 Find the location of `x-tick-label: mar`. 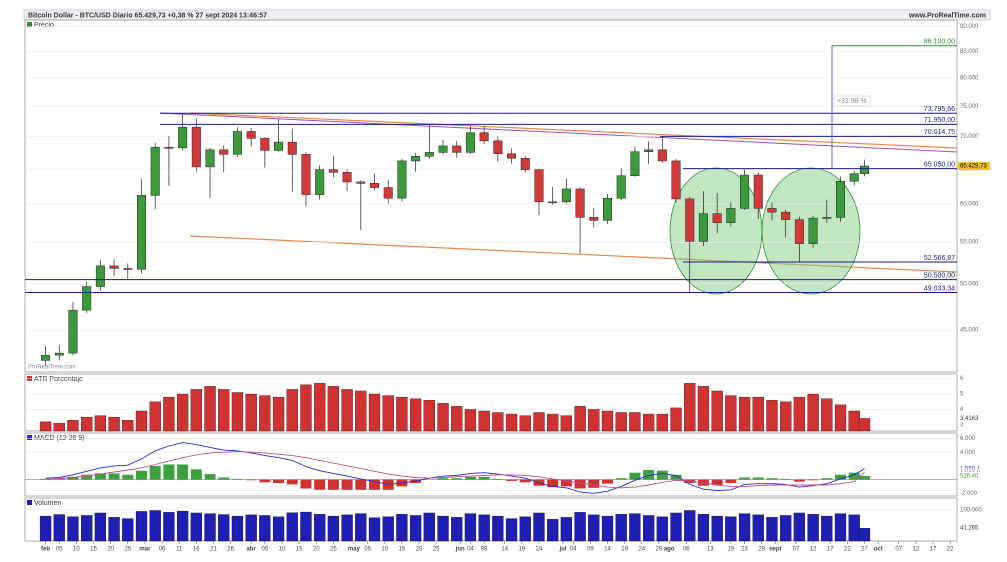

x-tick-label: mar is located at coordinates (145, 550).